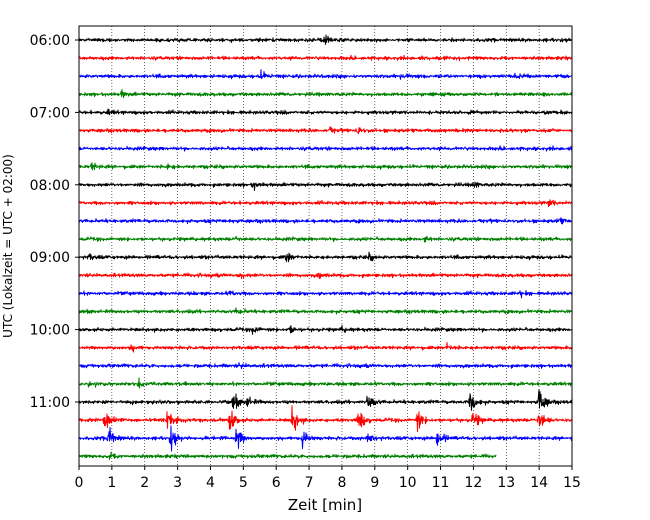 The image size is (650, 520). What do you see at coordinates (50, 258) in the screenshot?
I see `y-tick-label: 09:00` at bounding box center [50, 258].